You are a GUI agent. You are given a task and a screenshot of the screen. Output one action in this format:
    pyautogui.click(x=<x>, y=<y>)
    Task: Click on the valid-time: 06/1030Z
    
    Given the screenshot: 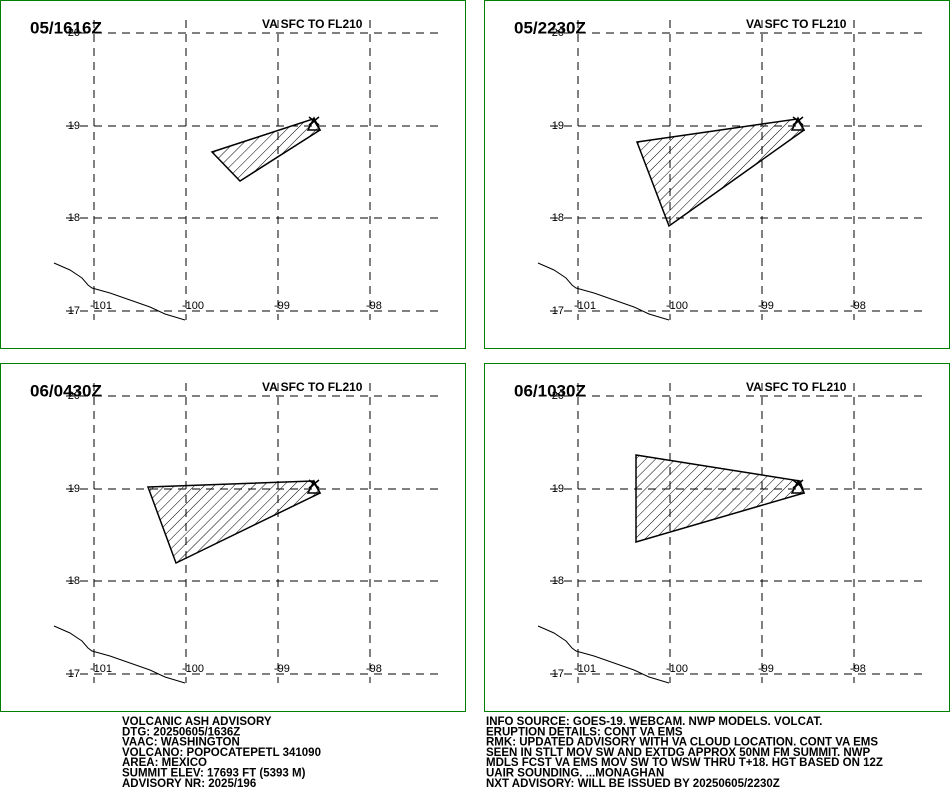 What is the action you would take?
    pyautogui.click(x=550, y=390)
    